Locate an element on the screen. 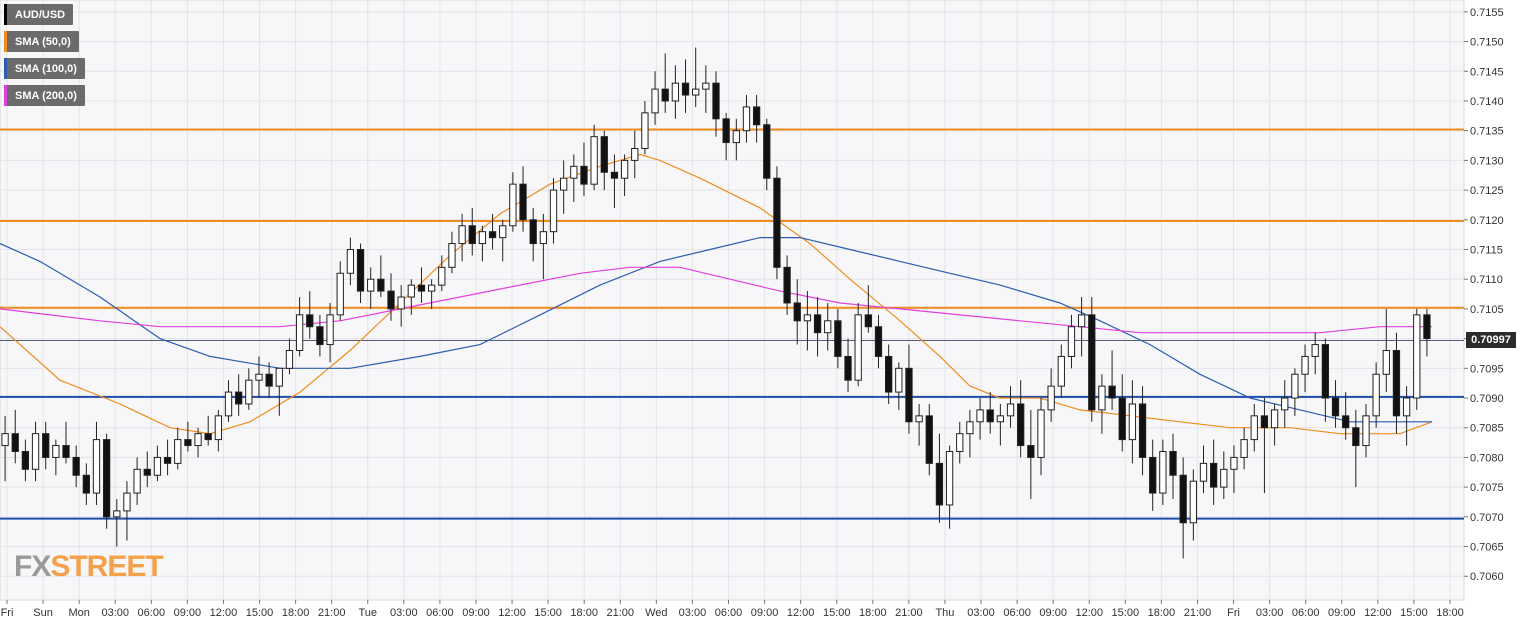 Image resolution: width=1534 pixels, height=626 pixels. x-tick-label: 18:00 is located at coordinates (296, 613).